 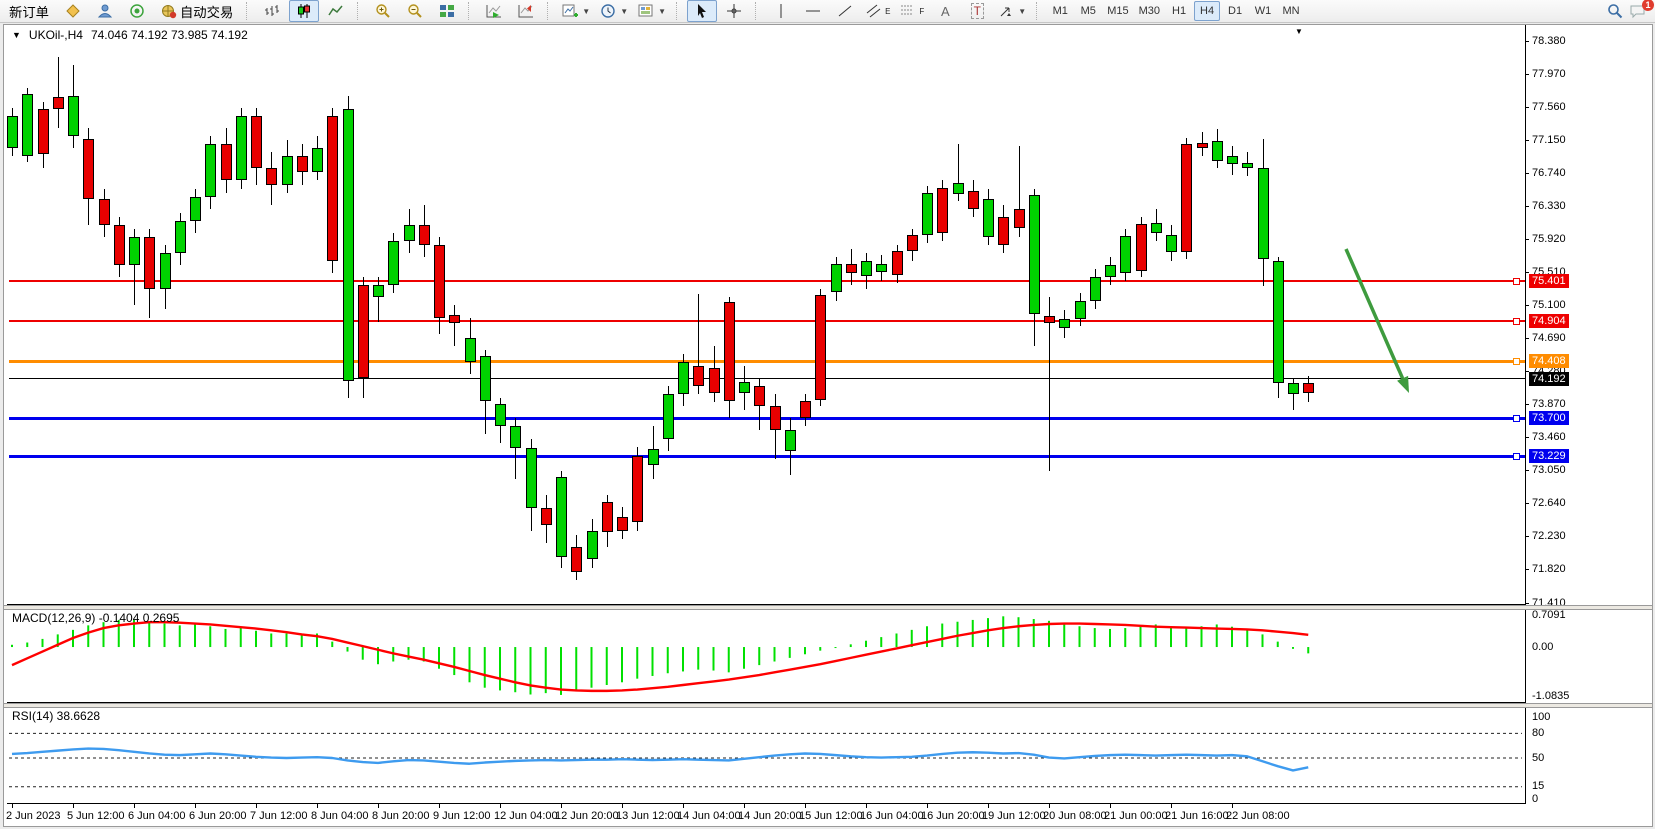 I want to click on timeframe-h1-button: H1, so click(x=1179, y=11).